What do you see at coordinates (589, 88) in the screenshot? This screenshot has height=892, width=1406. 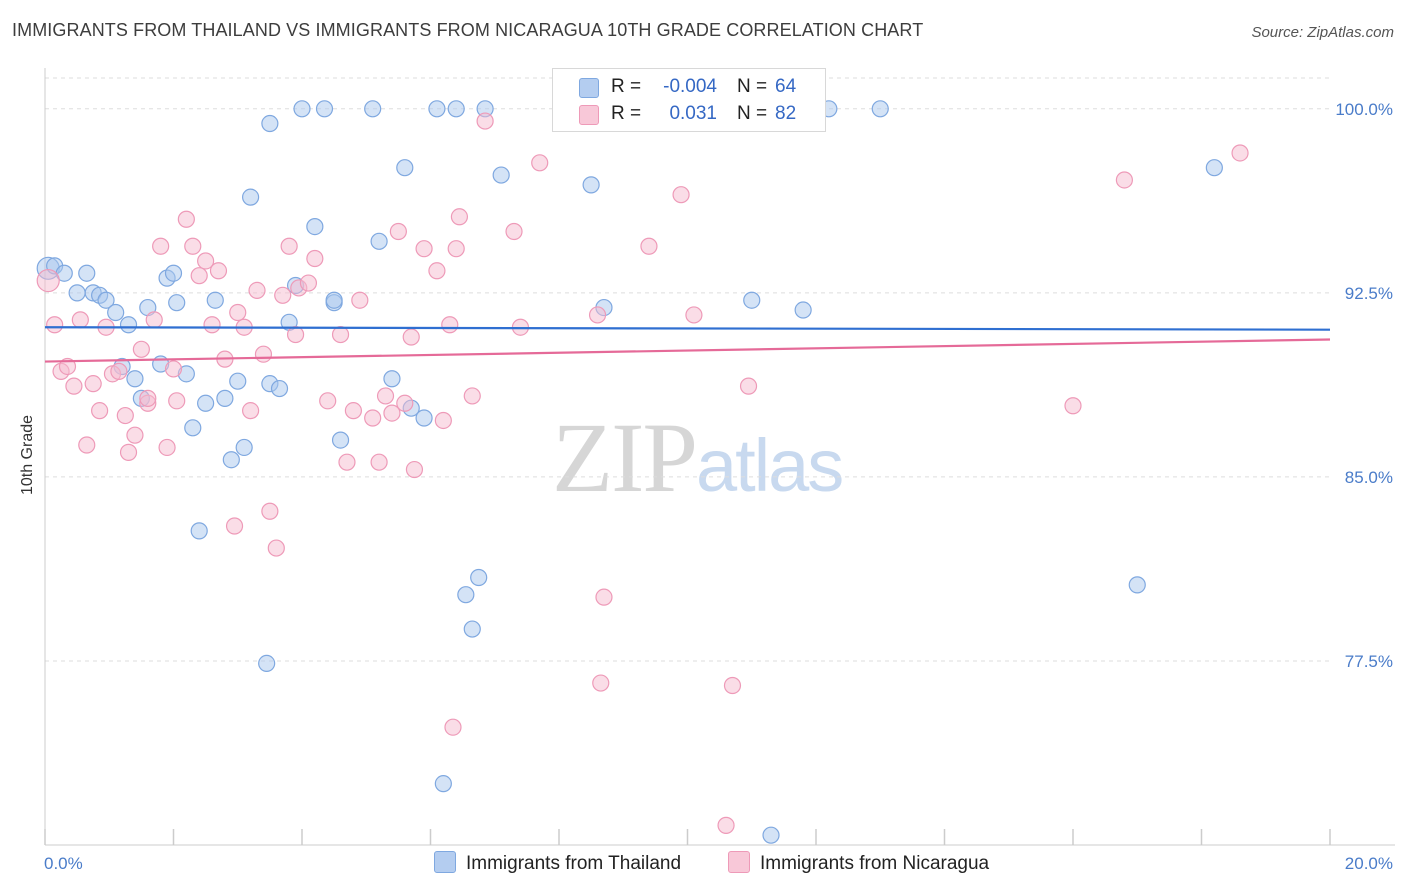 I see `thailand-swatch` at bounding box center [589, 88].